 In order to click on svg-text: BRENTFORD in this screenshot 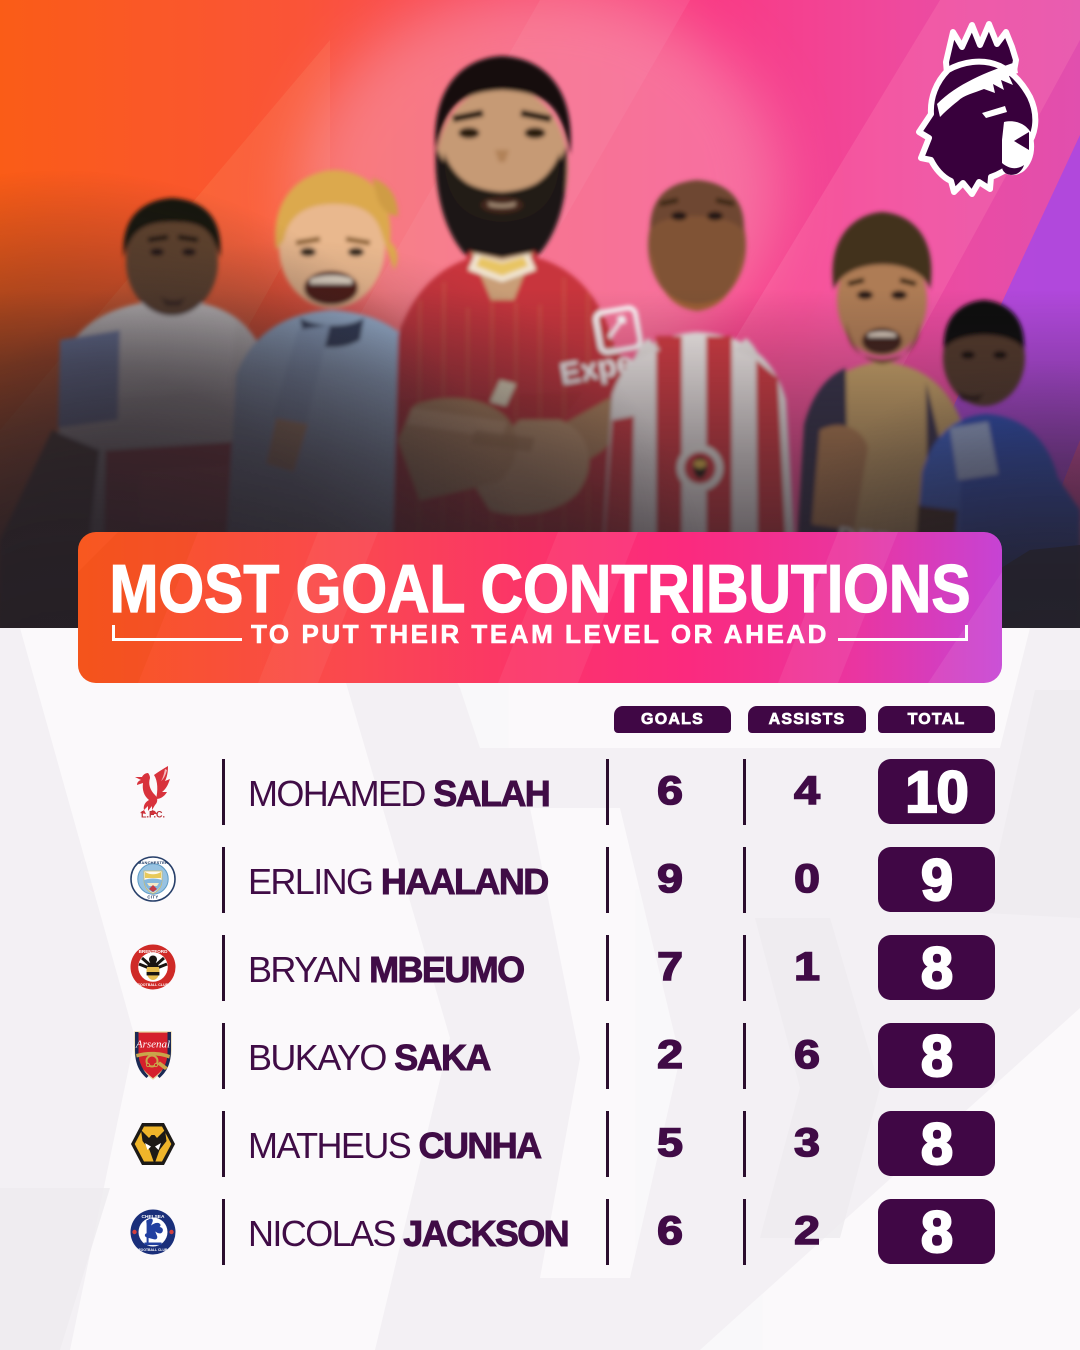, I will do `click(154, 951)`.